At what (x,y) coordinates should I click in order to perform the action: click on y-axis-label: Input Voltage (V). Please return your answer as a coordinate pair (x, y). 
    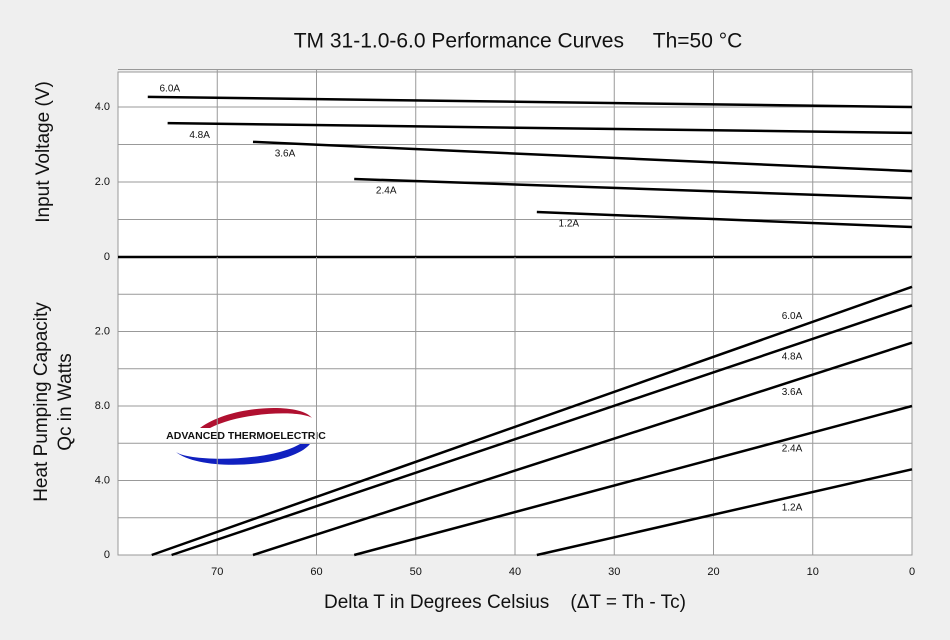
    Looking at the image, I should click on (43, 152).